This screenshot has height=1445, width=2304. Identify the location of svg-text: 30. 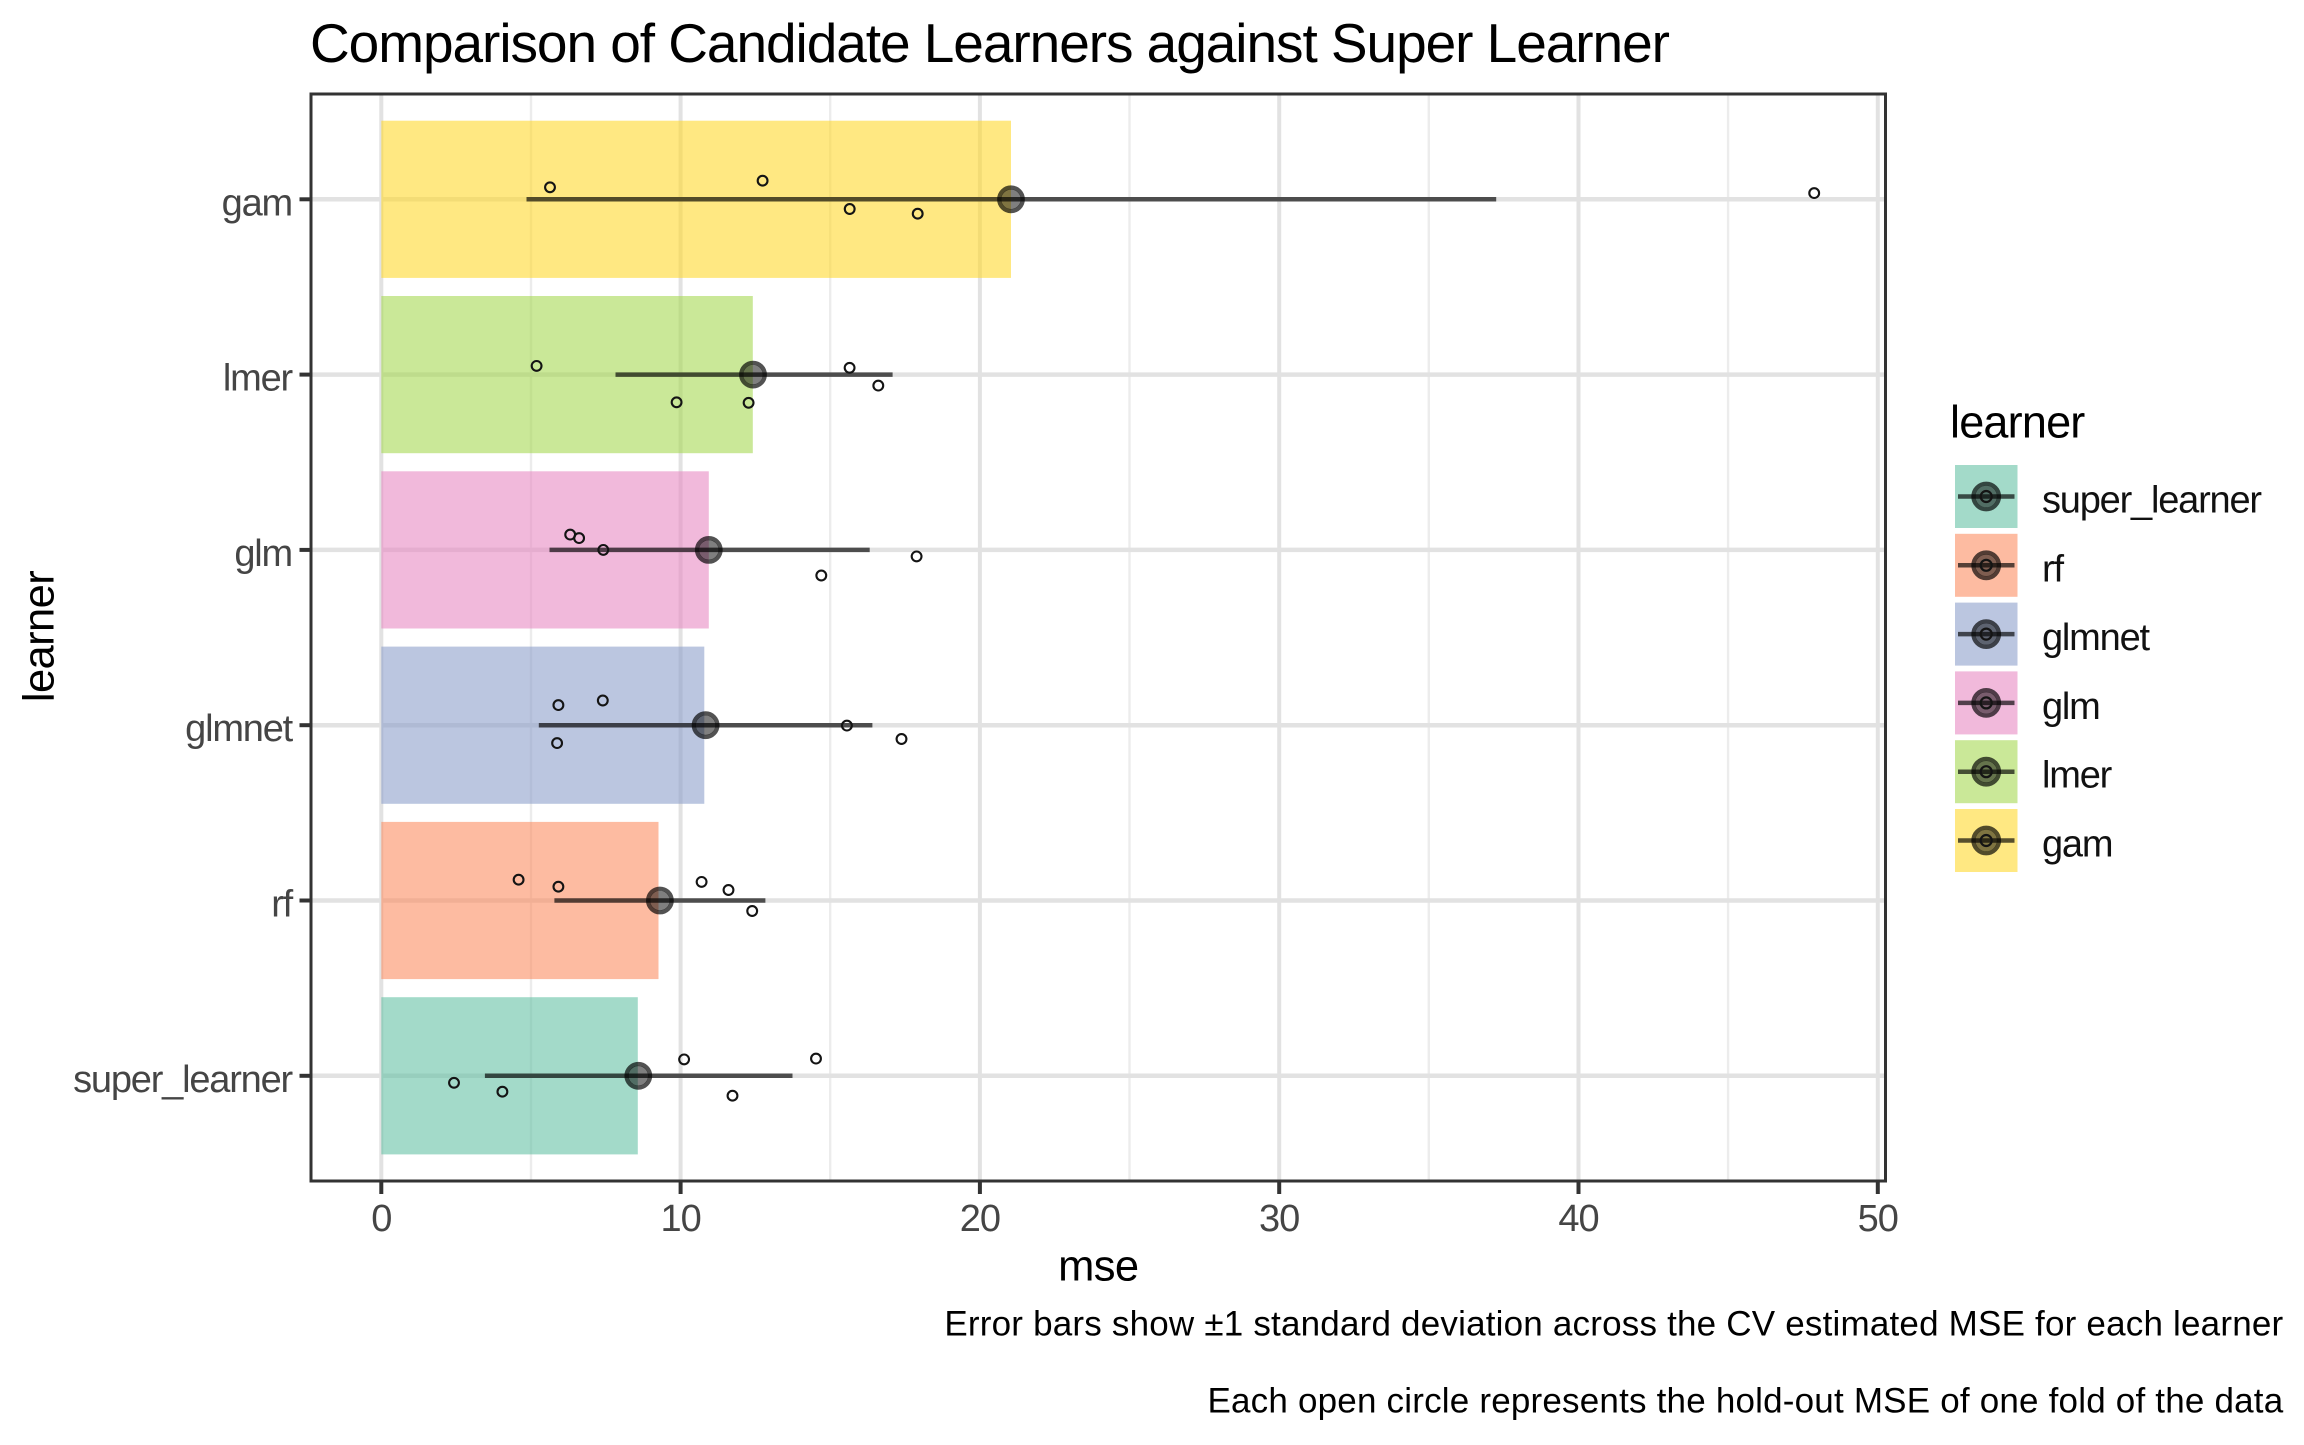
(1279, 1219).